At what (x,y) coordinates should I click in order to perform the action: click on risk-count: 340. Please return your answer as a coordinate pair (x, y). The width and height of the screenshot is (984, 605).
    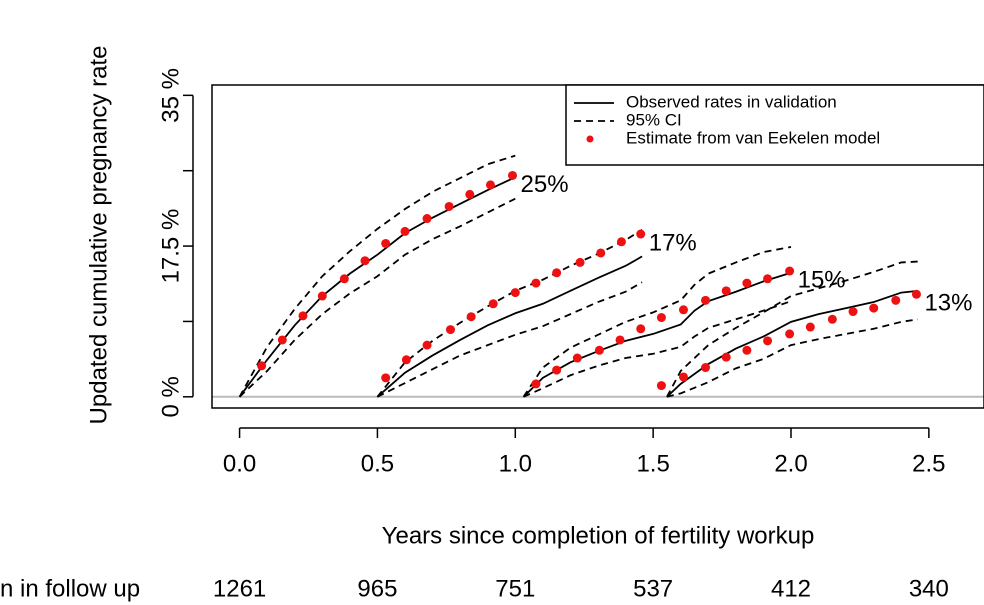
    Looking at the image, I should click on (929, 588).